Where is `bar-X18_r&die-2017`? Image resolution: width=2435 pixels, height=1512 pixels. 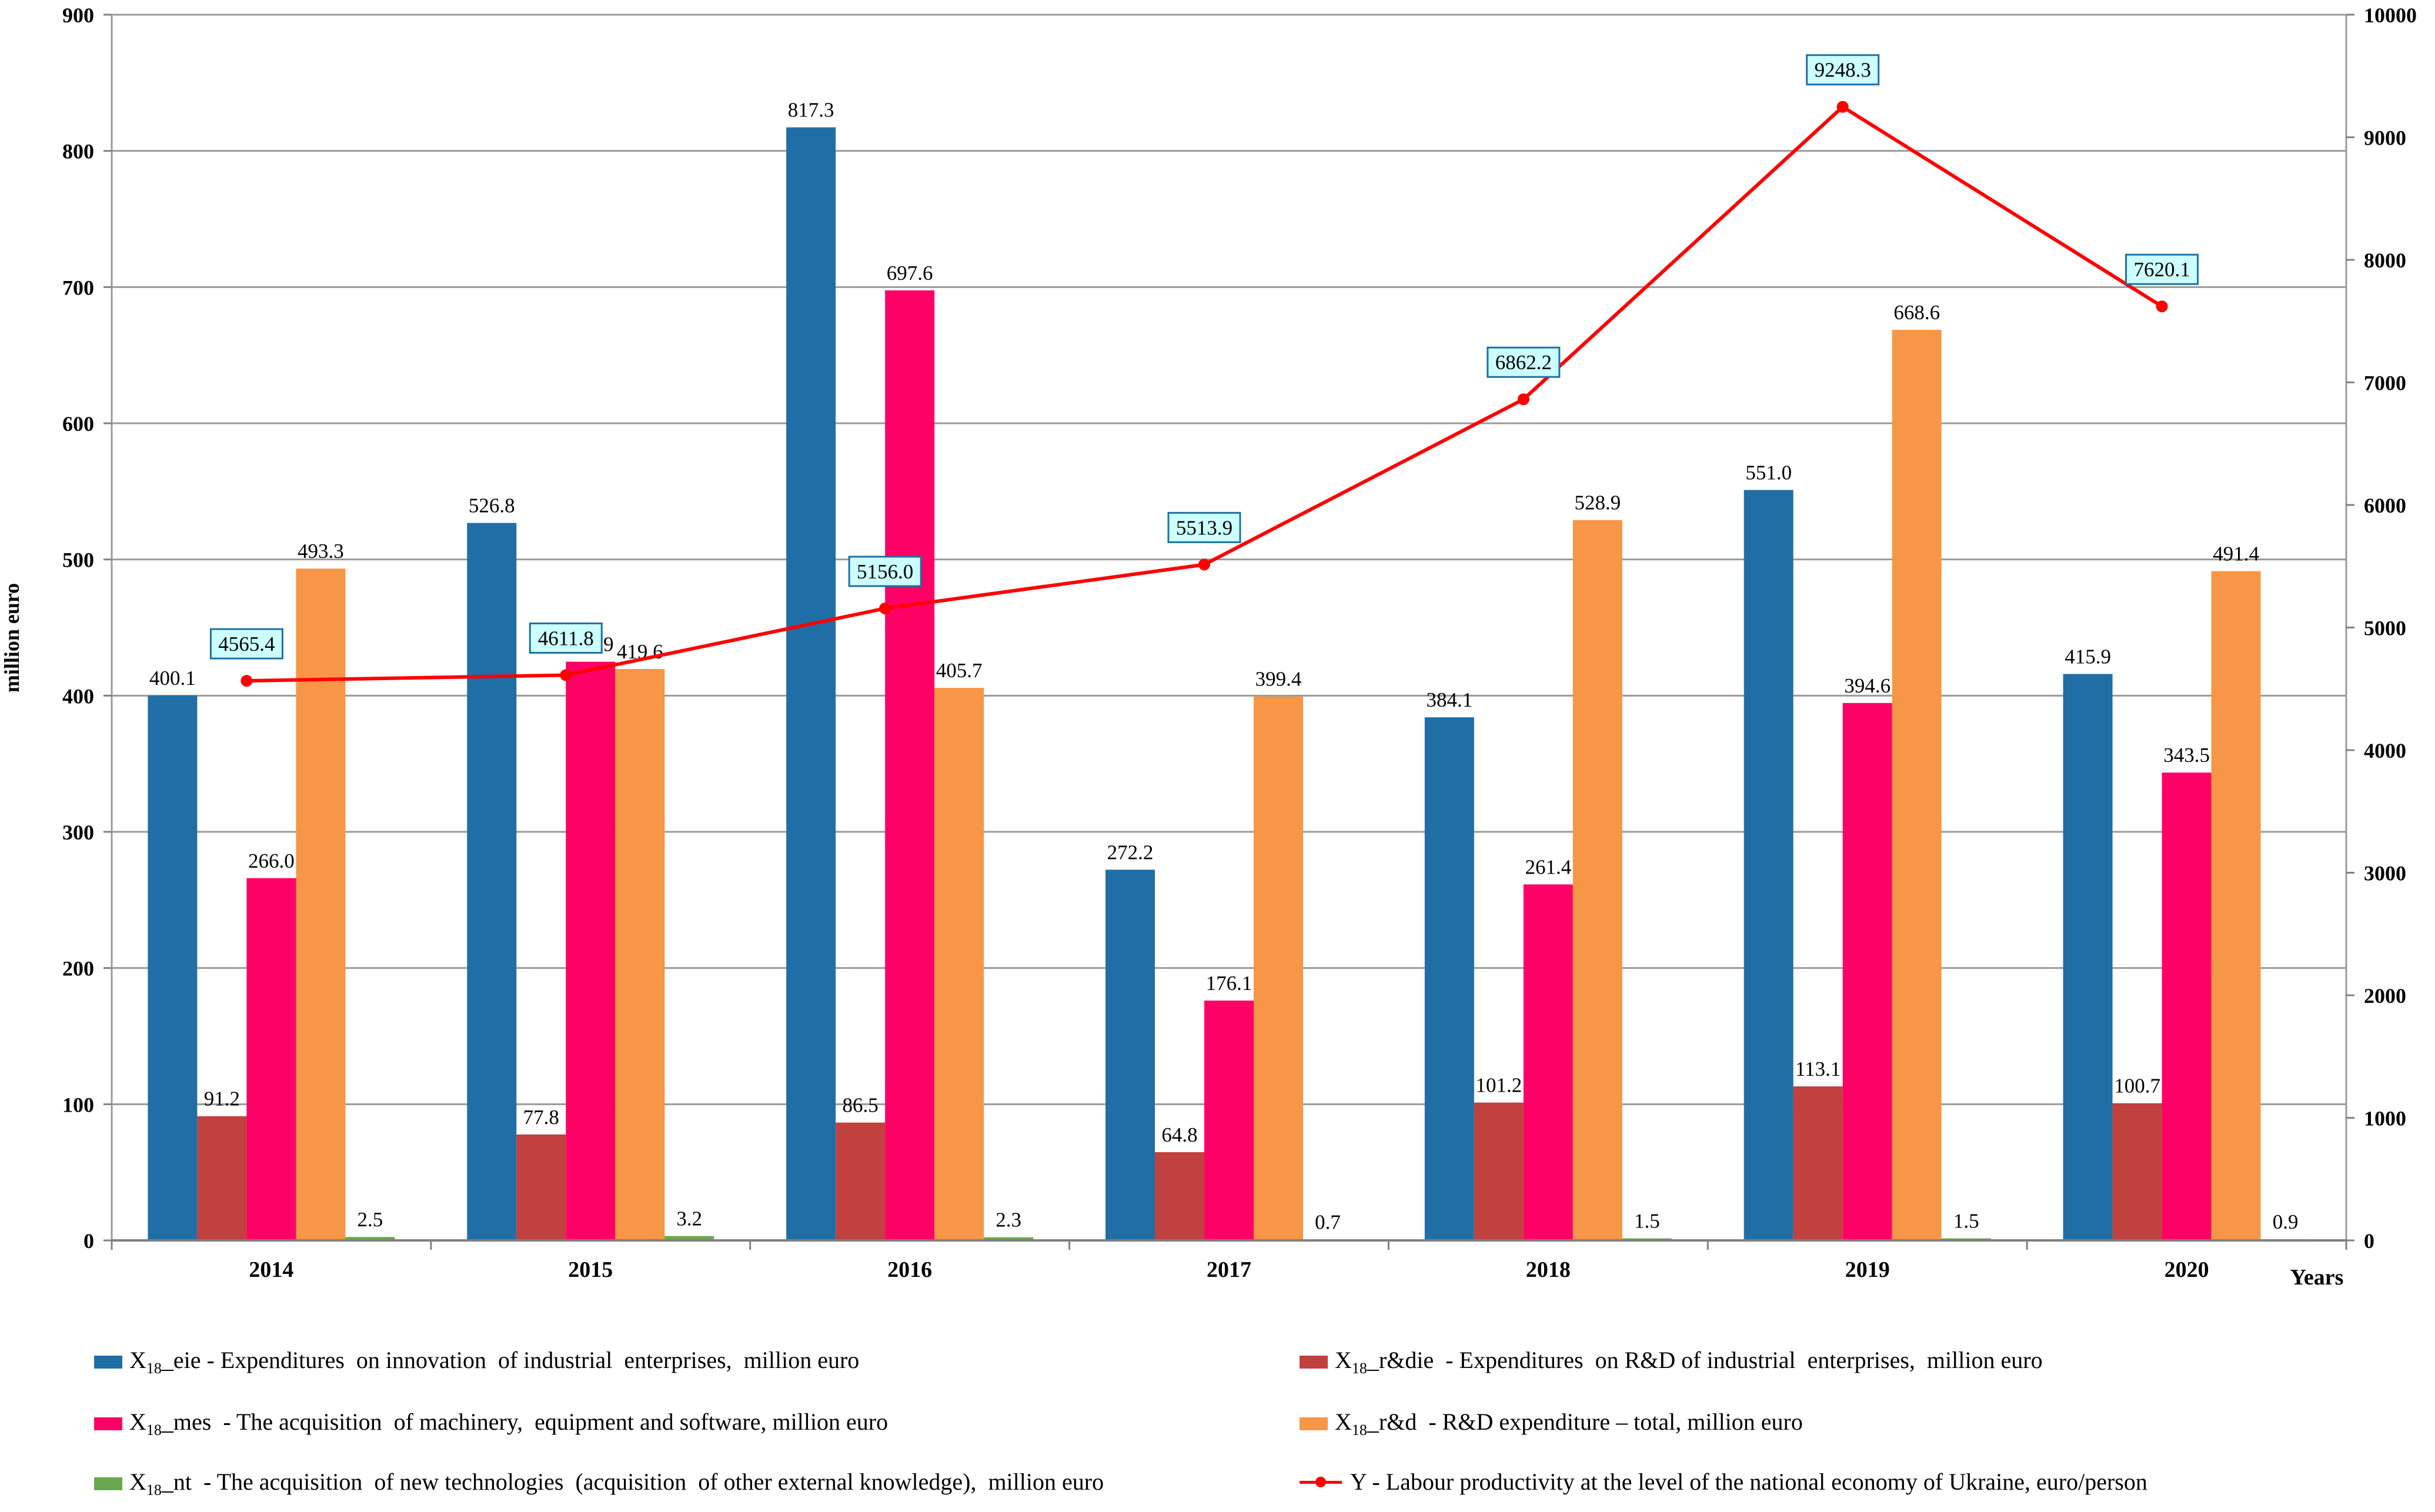 bar-X18_r&die-2017 is located at coordinates (1179, 1196).